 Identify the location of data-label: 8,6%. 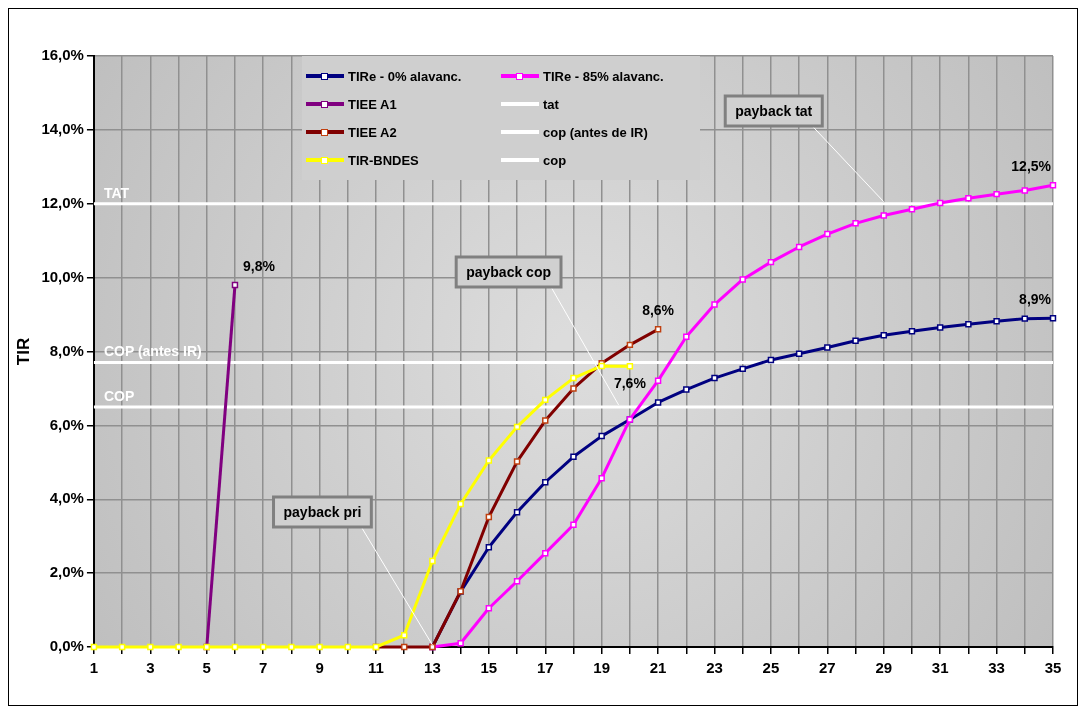
(658, 310).